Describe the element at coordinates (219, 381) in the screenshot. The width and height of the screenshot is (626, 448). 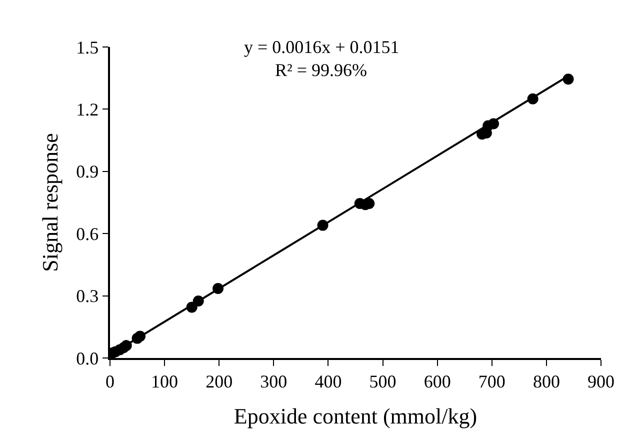
I see `x-tick-label: 200` at that location.